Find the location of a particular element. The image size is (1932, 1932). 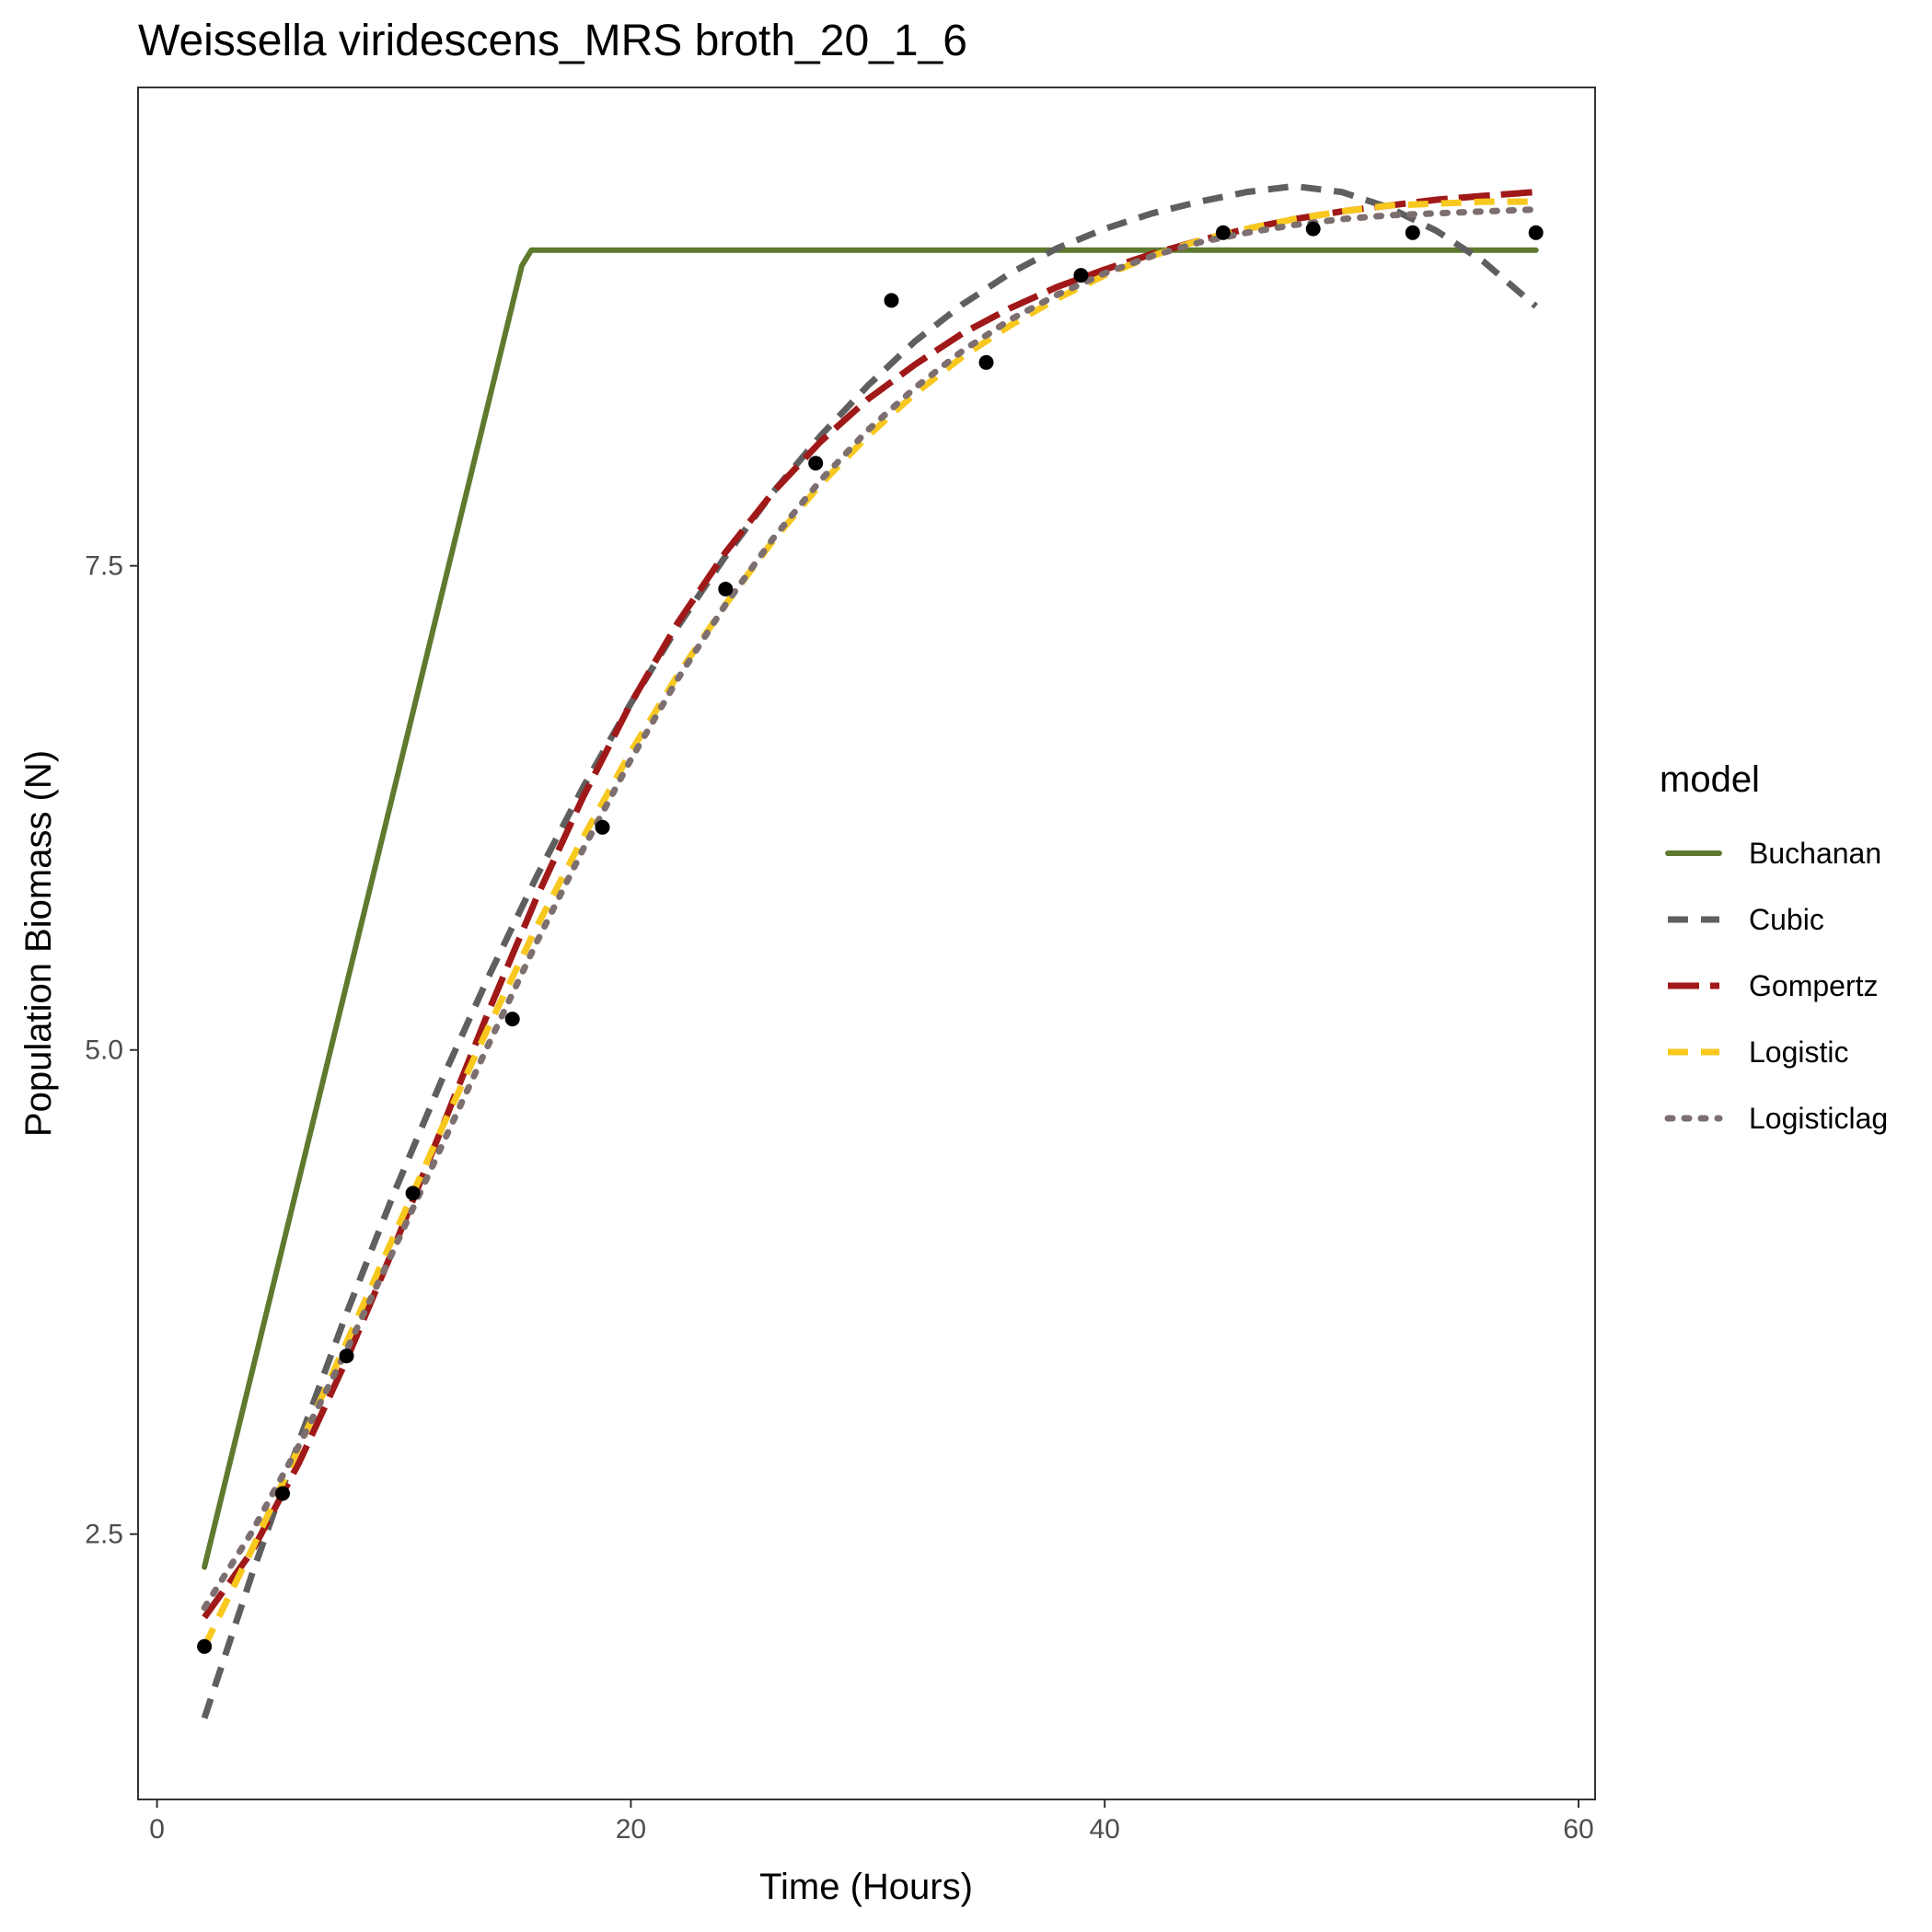

legend-items: Buchanan Cubic Gompertz Logistic Logisticlag is located at coordinates (1776, 986).